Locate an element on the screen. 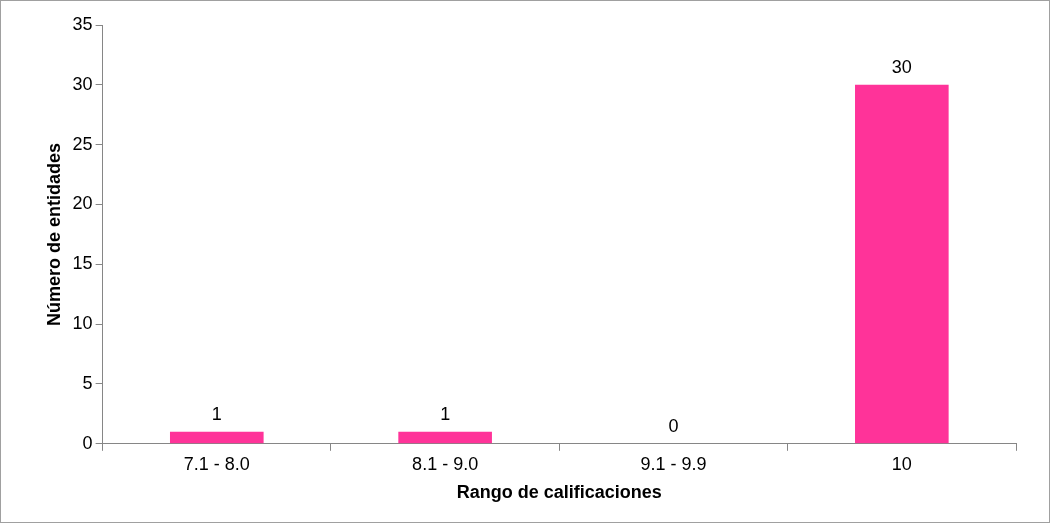 This screenshot has height=525, width=1052. y-tick-label: 20 is located at coordinates (82, 203).